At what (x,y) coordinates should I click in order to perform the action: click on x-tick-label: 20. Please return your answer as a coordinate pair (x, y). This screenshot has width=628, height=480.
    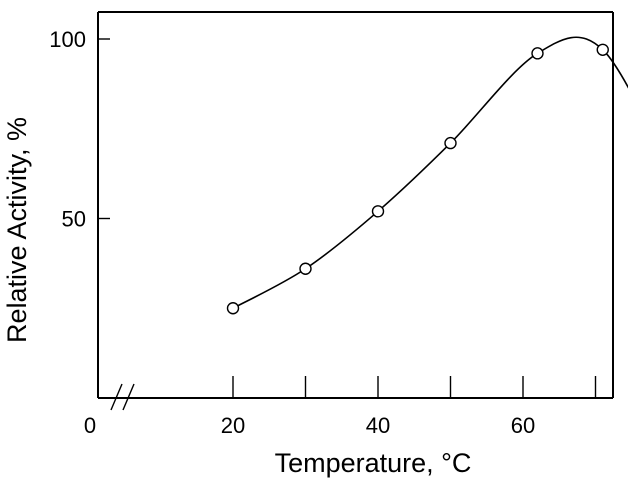
    Looking at the image, I should click on (233, 425).